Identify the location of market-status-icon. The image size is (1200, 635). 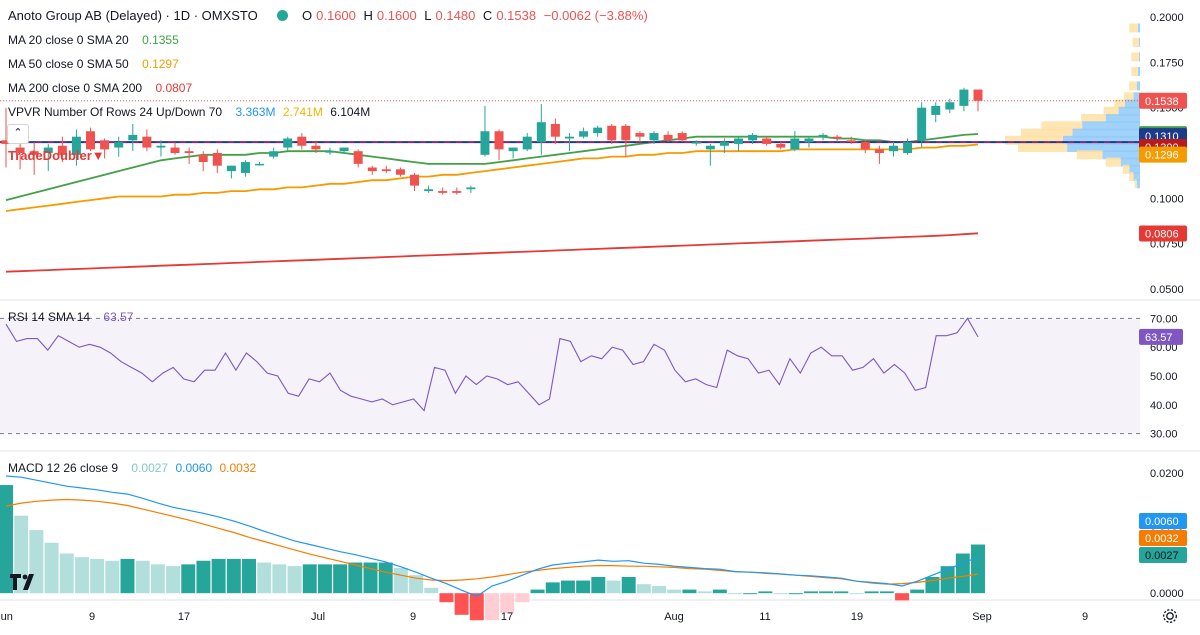
(283, 15).